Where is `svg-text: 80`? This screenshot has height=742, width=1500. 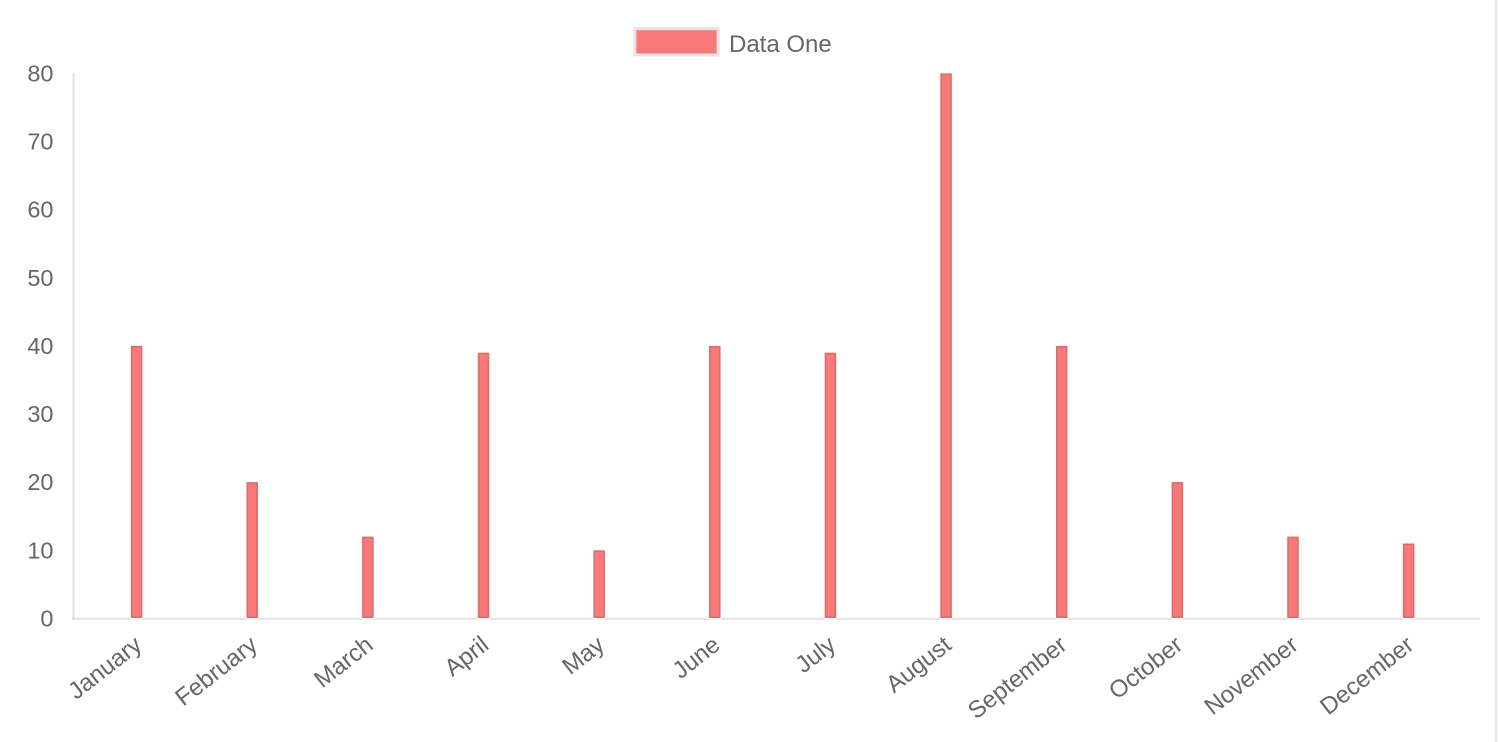 svg-text: 80 is located at coordinates (40, 74).